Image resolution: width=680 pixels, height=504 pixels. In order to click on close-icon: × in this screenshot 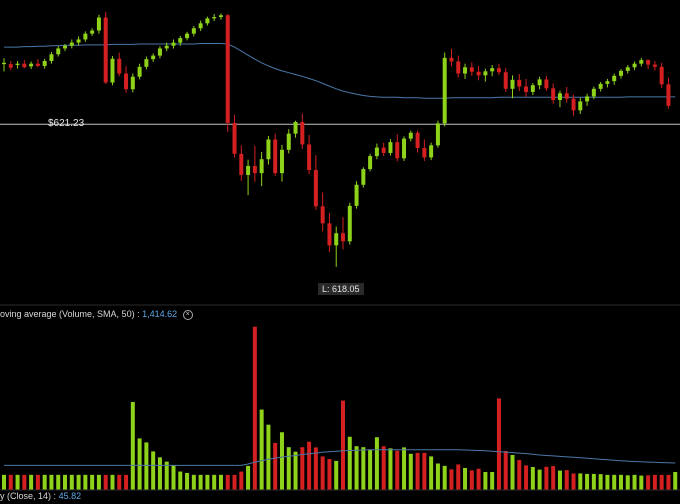, I will do `click(187, 314)`.